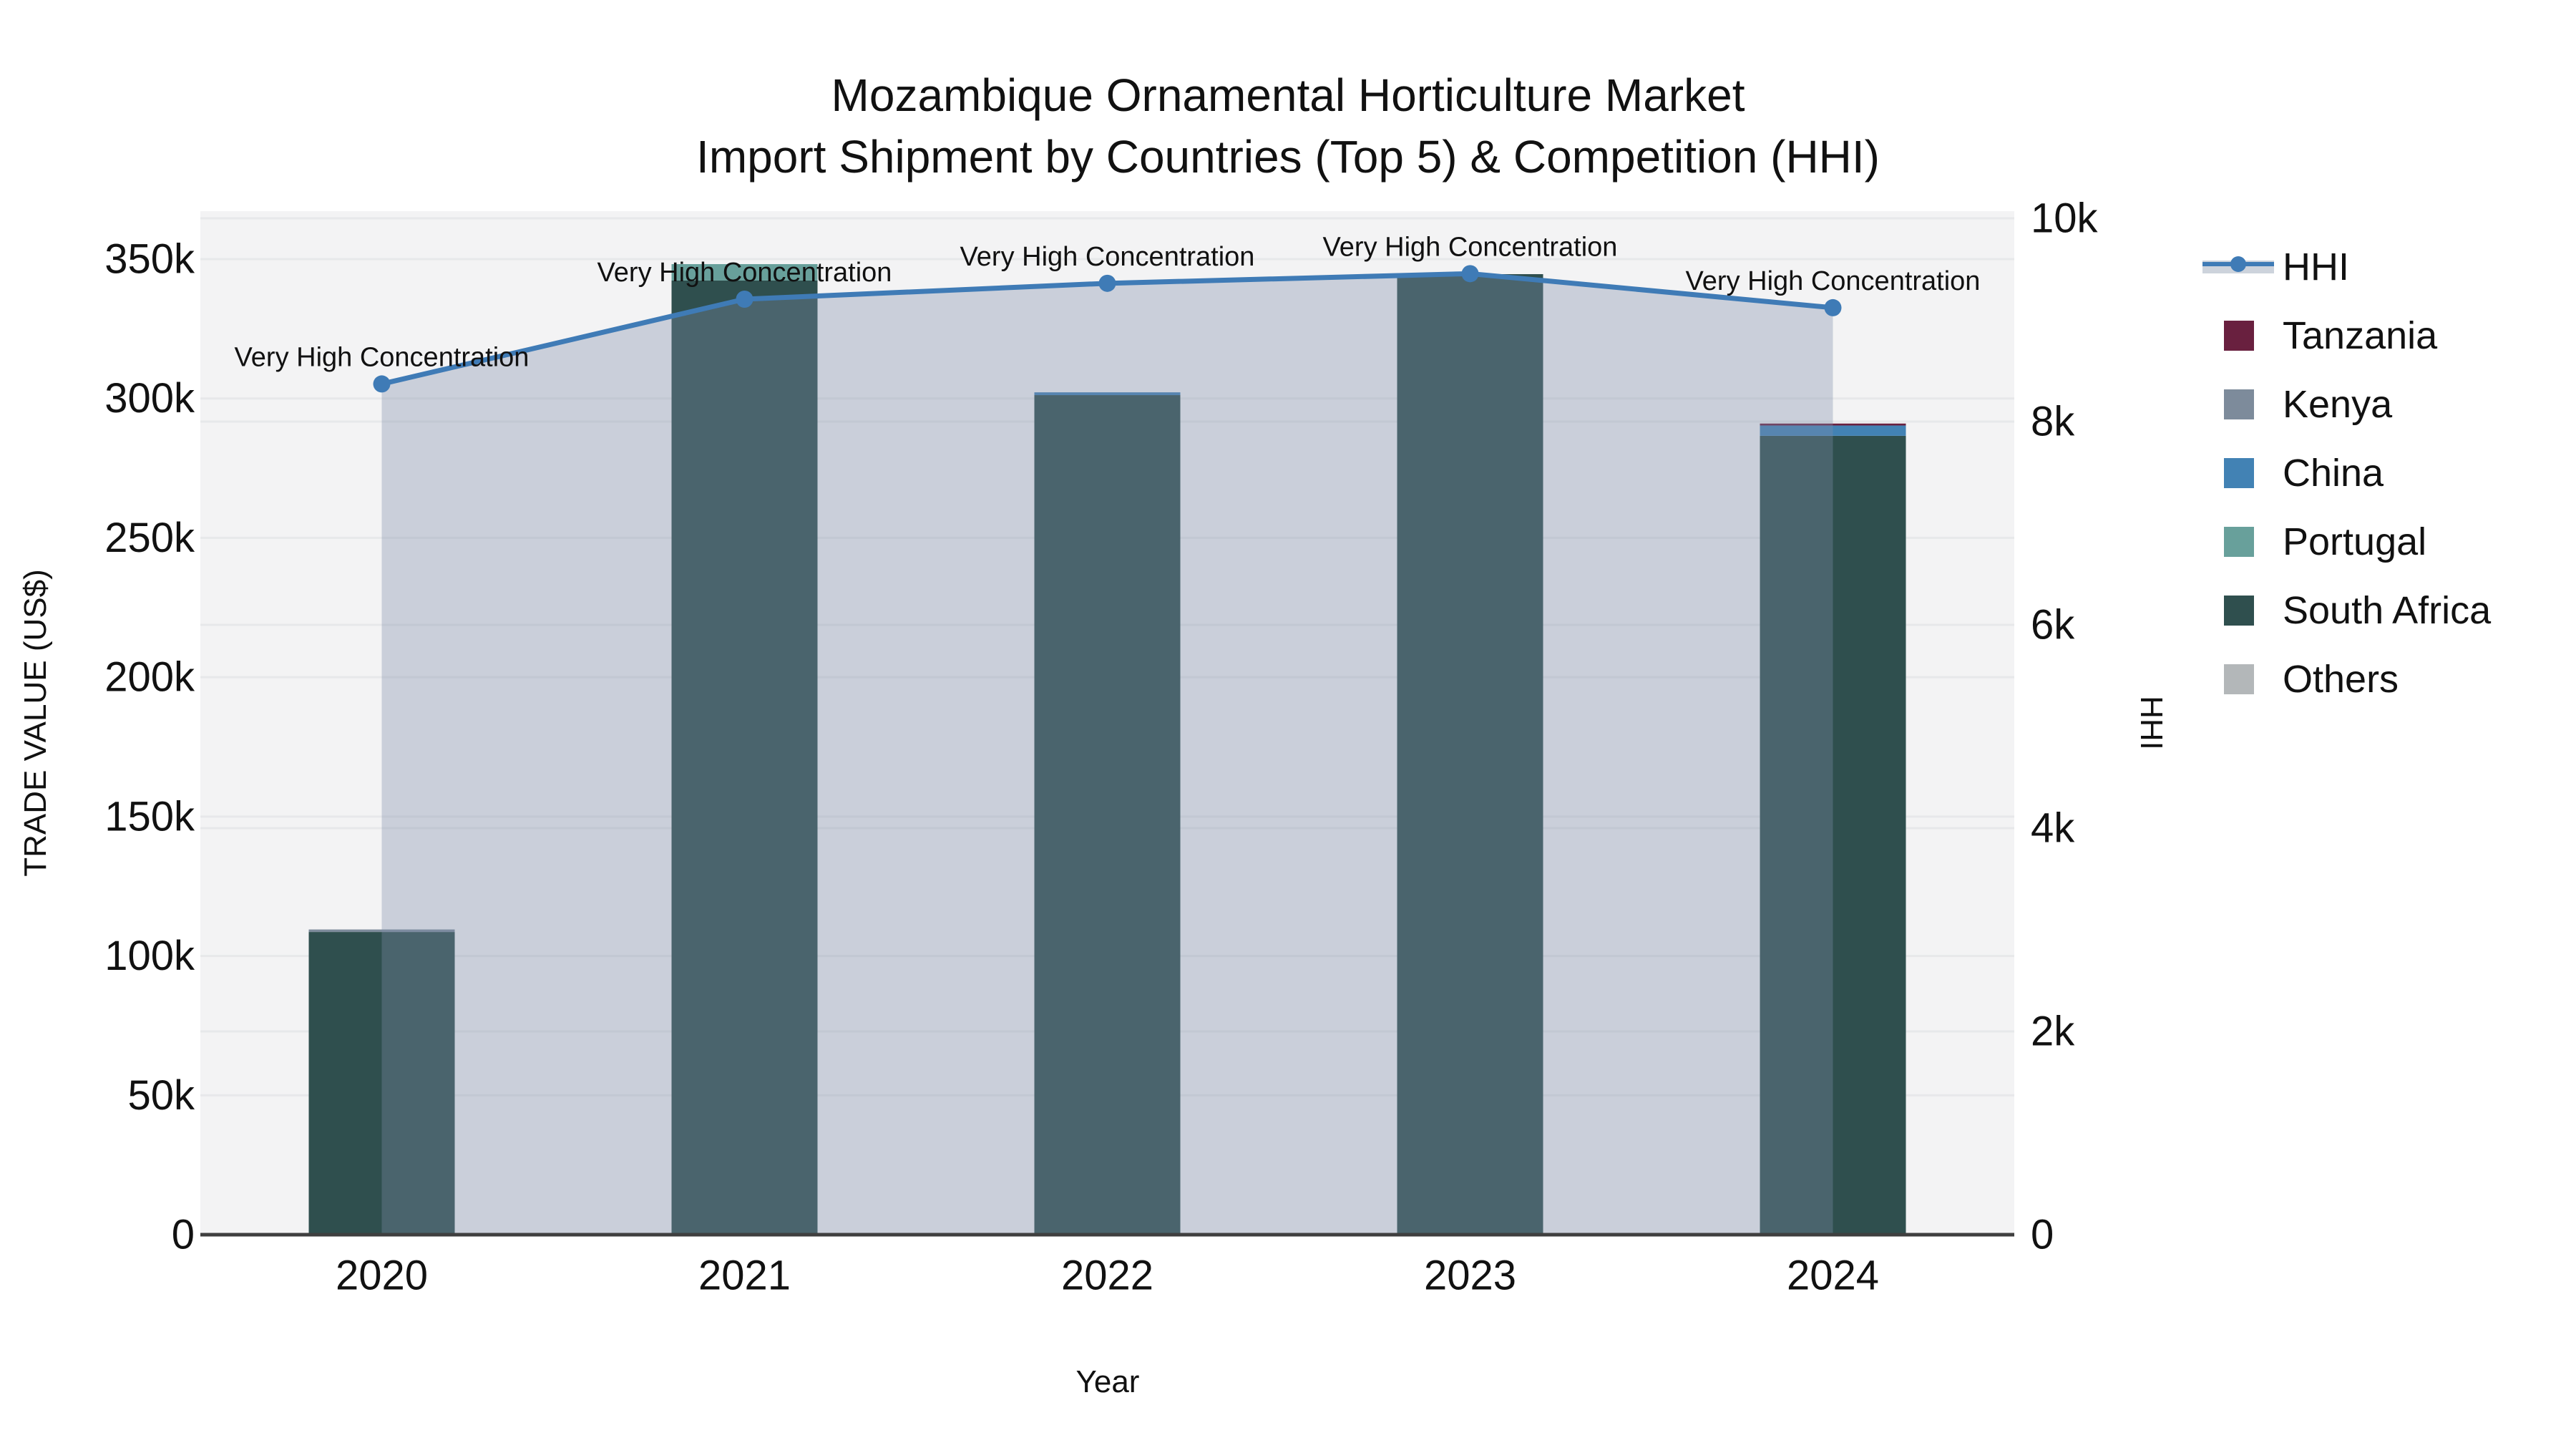  Describe the element at coordinates (1470, 274) in the screenshot. I see `hhi-marker-2023` at that location.